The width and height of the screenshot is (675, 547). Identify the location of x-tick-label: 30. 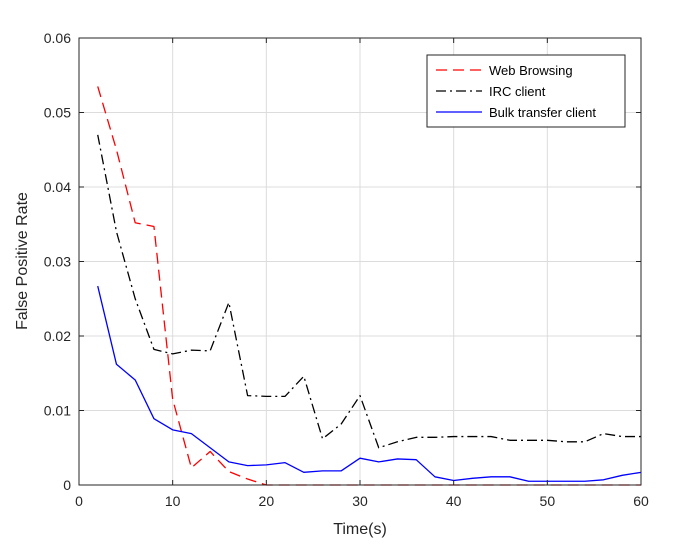
(360, 501).